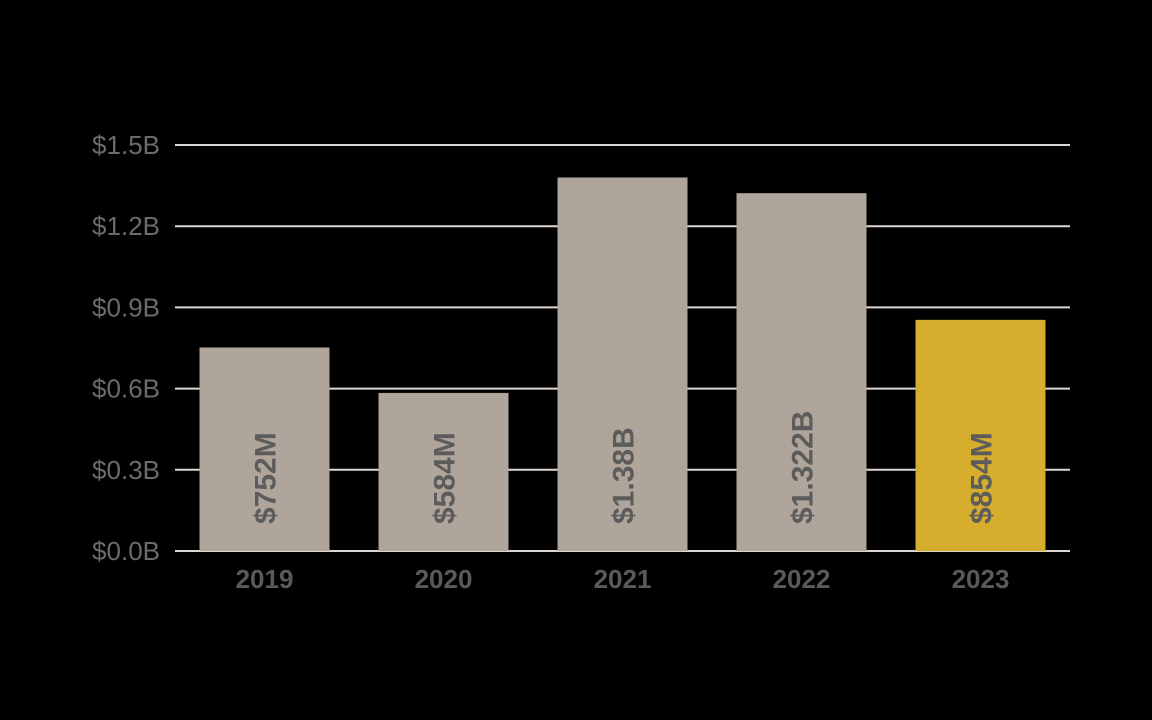 The image size is (1152, 720). What do you see at coordinates (802, 579) in the screenshot?
I see `x-tick-label: 2022` at bounding box center [802, 579].